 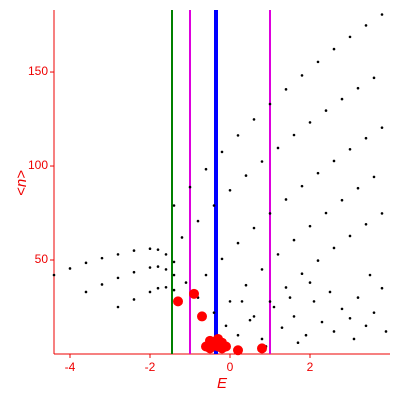 What do you see at coordinates (38, 71) in the screenshot?
I see `y-tick-label: 150` at bounding box center [38, 71].